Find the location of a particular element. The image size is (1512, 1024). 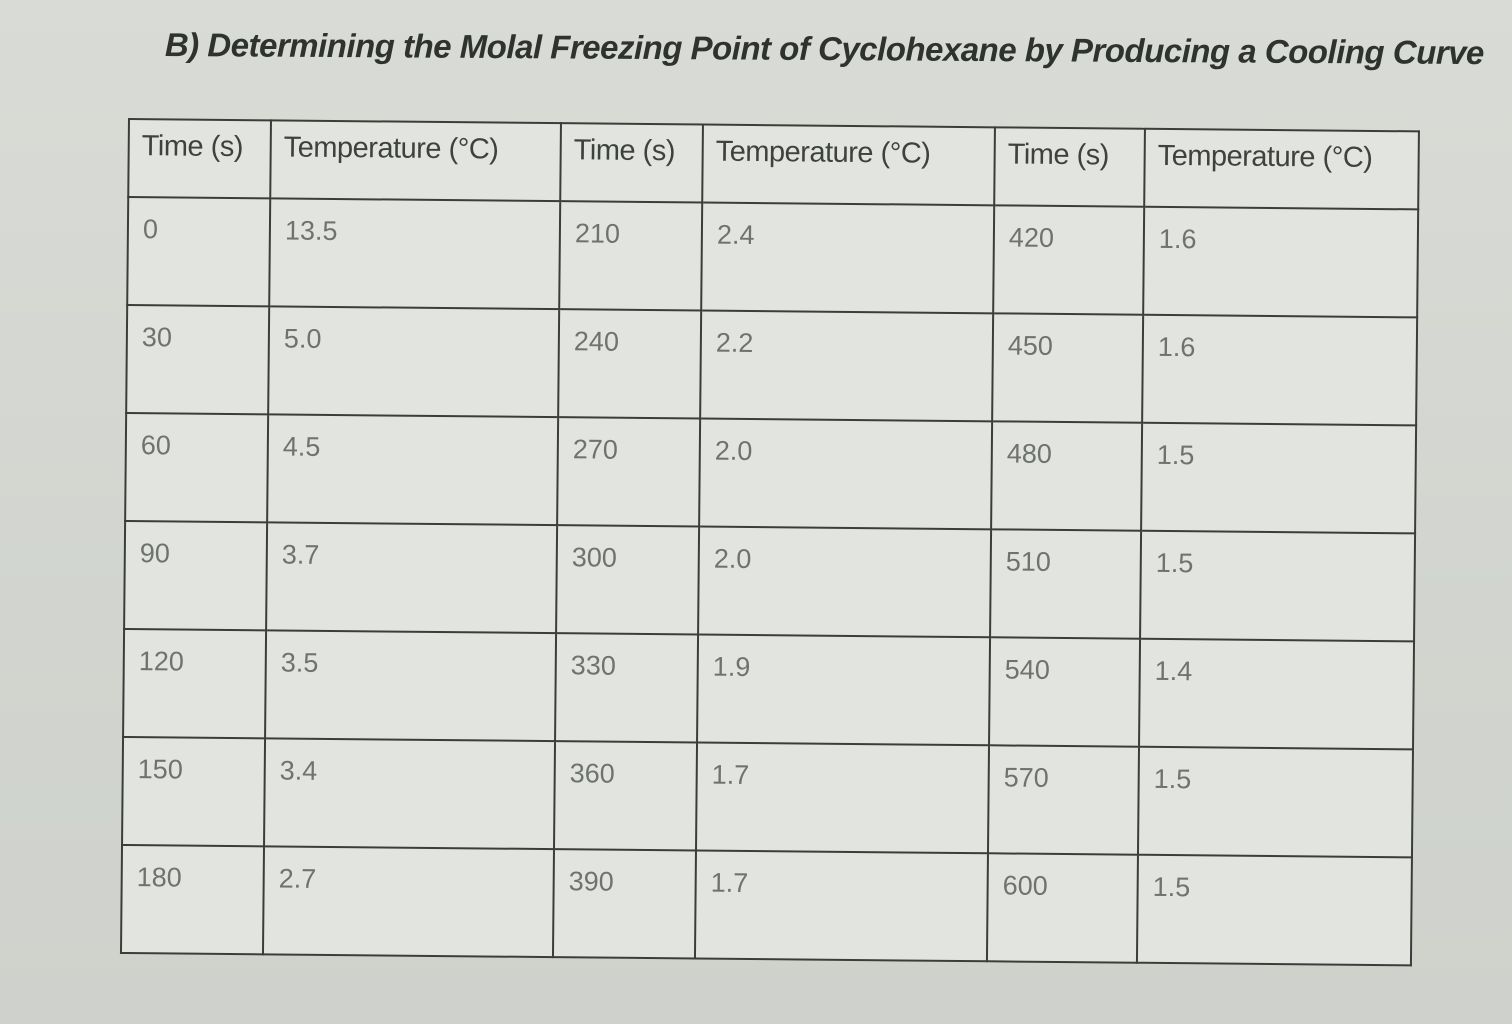

temperature-cell: 3.7 is located at coordinates (412, 578).